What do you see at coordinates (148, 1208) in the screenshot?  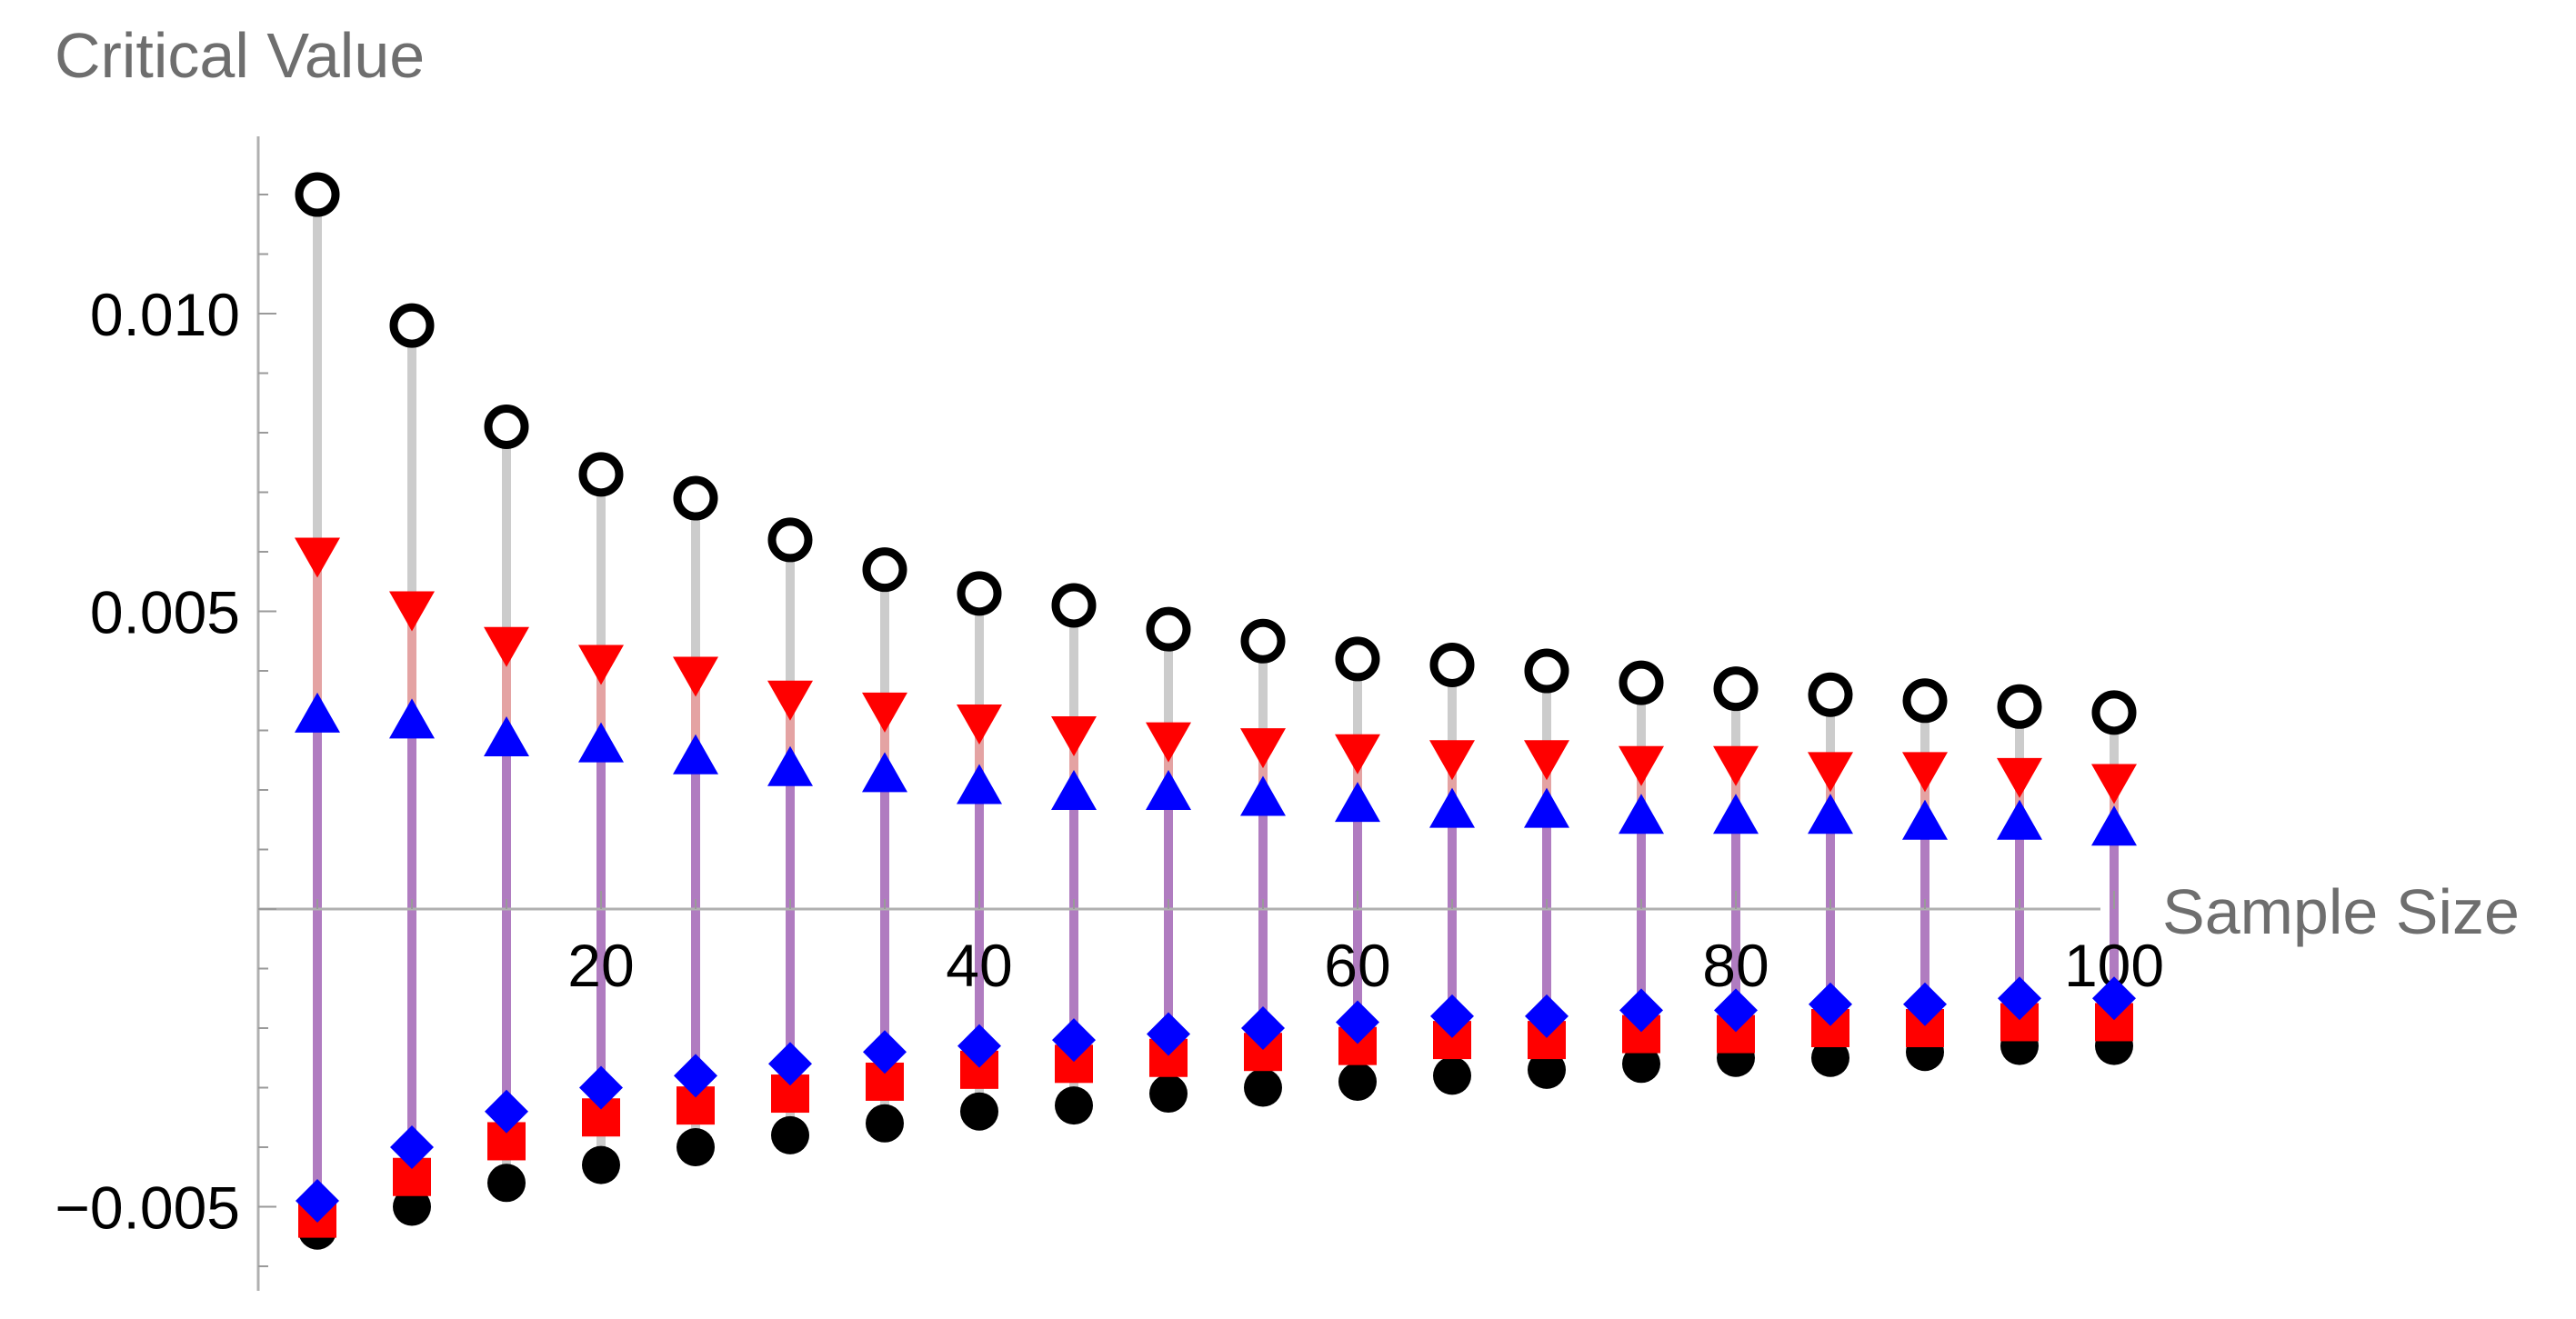 I see `y-tick-label: −0.005` at bounding box center [148, 1208].